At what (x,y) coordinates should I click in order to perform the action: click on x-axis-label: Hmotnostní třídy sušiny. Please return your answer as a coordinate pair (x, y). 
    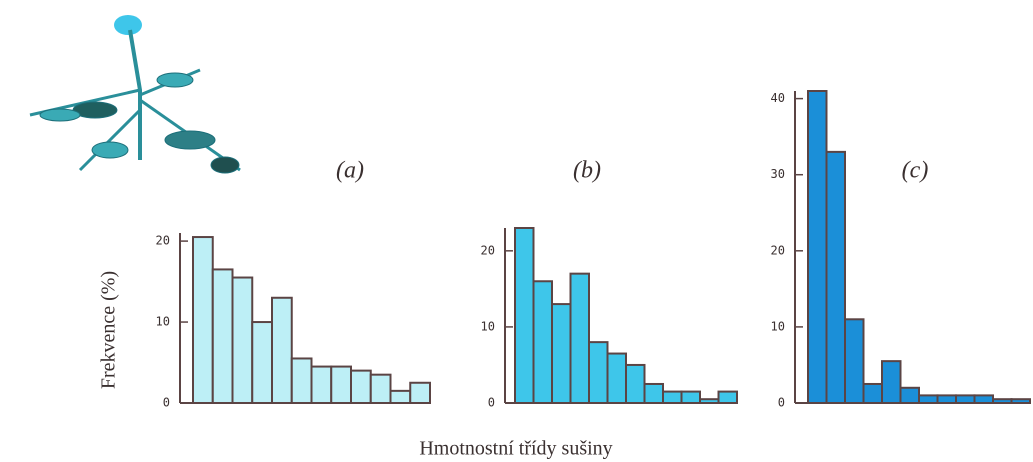
    Looking at the image, I should click on (515, 449).